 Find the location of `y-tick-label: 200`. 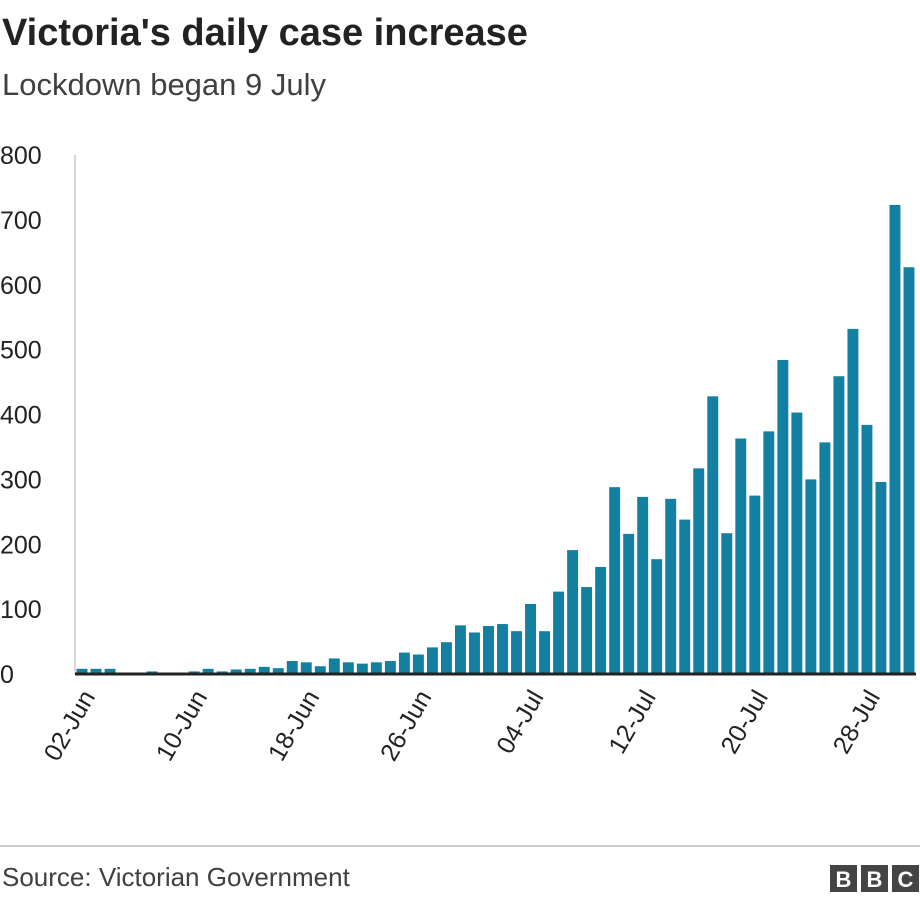

y-tick-label: 200 is located at coordinates (21, 545).